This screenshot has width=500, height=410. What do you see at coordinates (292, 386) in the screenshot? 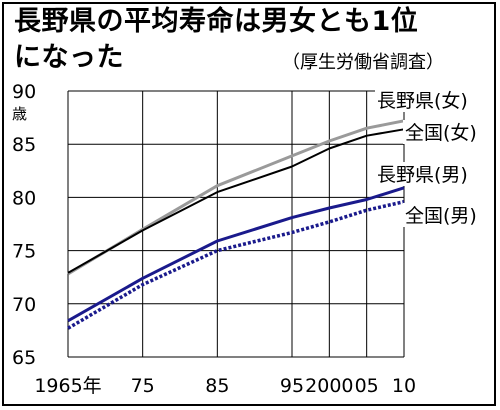
I see `x-tick-label: 95` at bounding box center [292, 386].